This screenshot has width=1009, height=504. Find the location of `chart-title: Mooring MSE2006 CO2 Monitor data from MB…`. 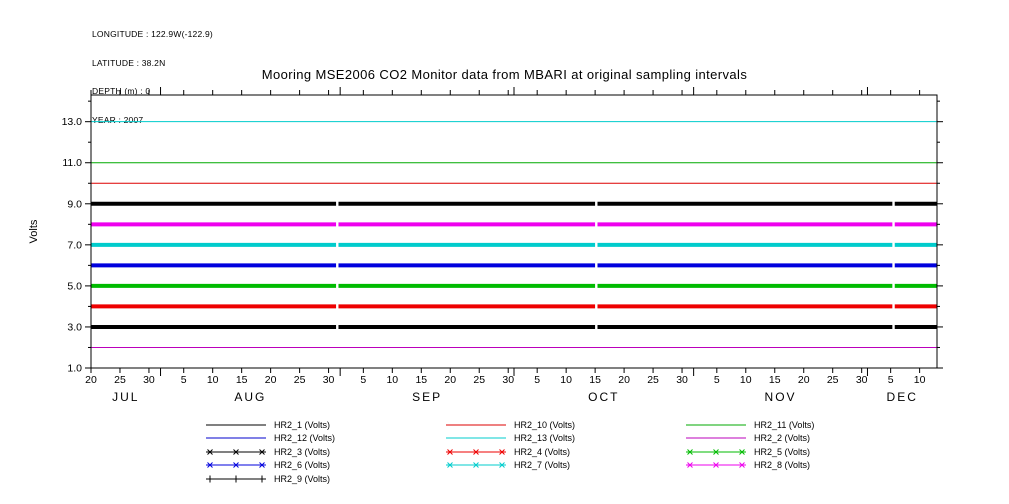

chart-title: Mooring MSE2006 CO2 Monitor data from MB… is located at coordinates (504, 74).